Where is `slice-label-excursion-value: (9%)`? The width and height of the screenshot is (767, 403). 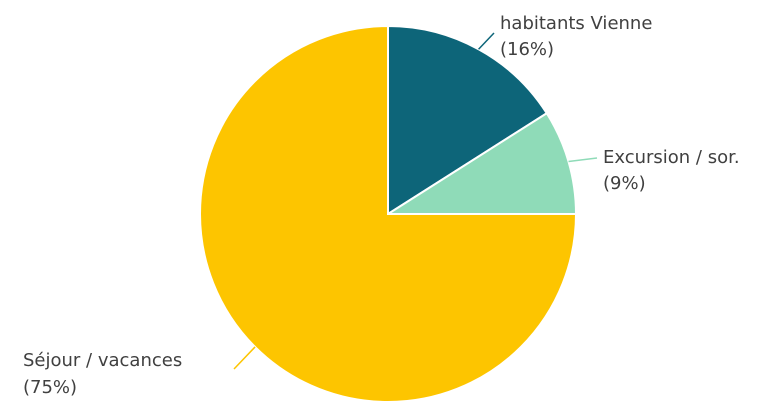 slice-label-excursion-value: (9%) is located at coordinates (624, 183).